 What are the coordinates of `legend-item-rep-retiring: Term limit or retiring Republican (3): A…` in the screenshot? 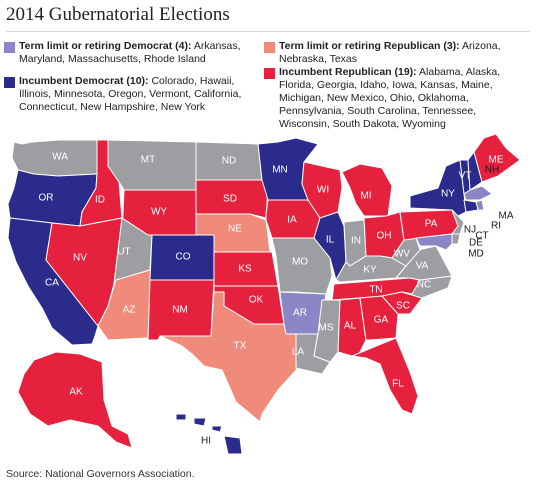 It's located at (398, 53).